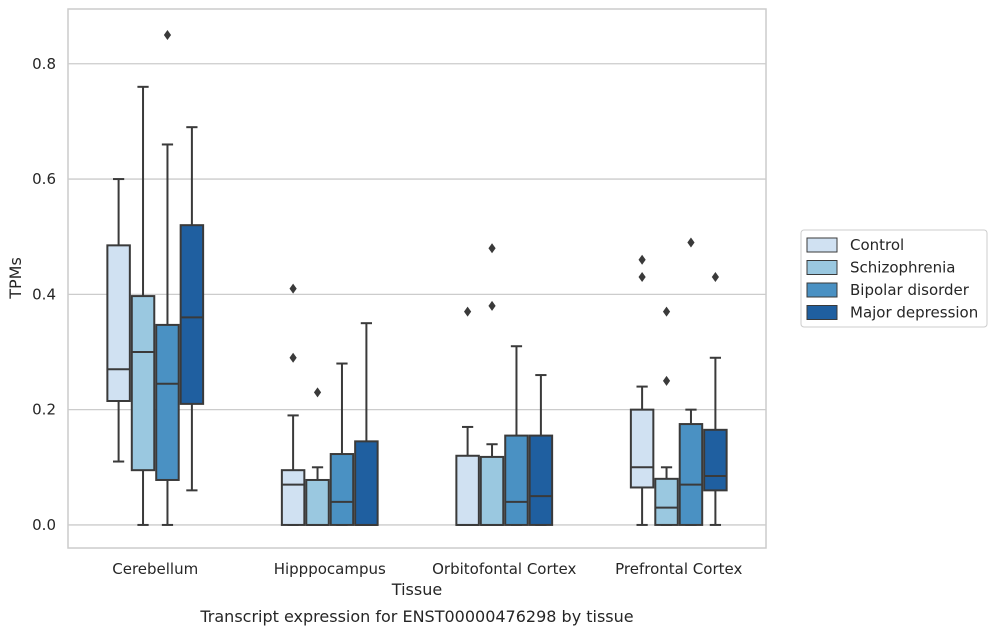  I want to click on legend-label: Major depression, so click(914, 313).